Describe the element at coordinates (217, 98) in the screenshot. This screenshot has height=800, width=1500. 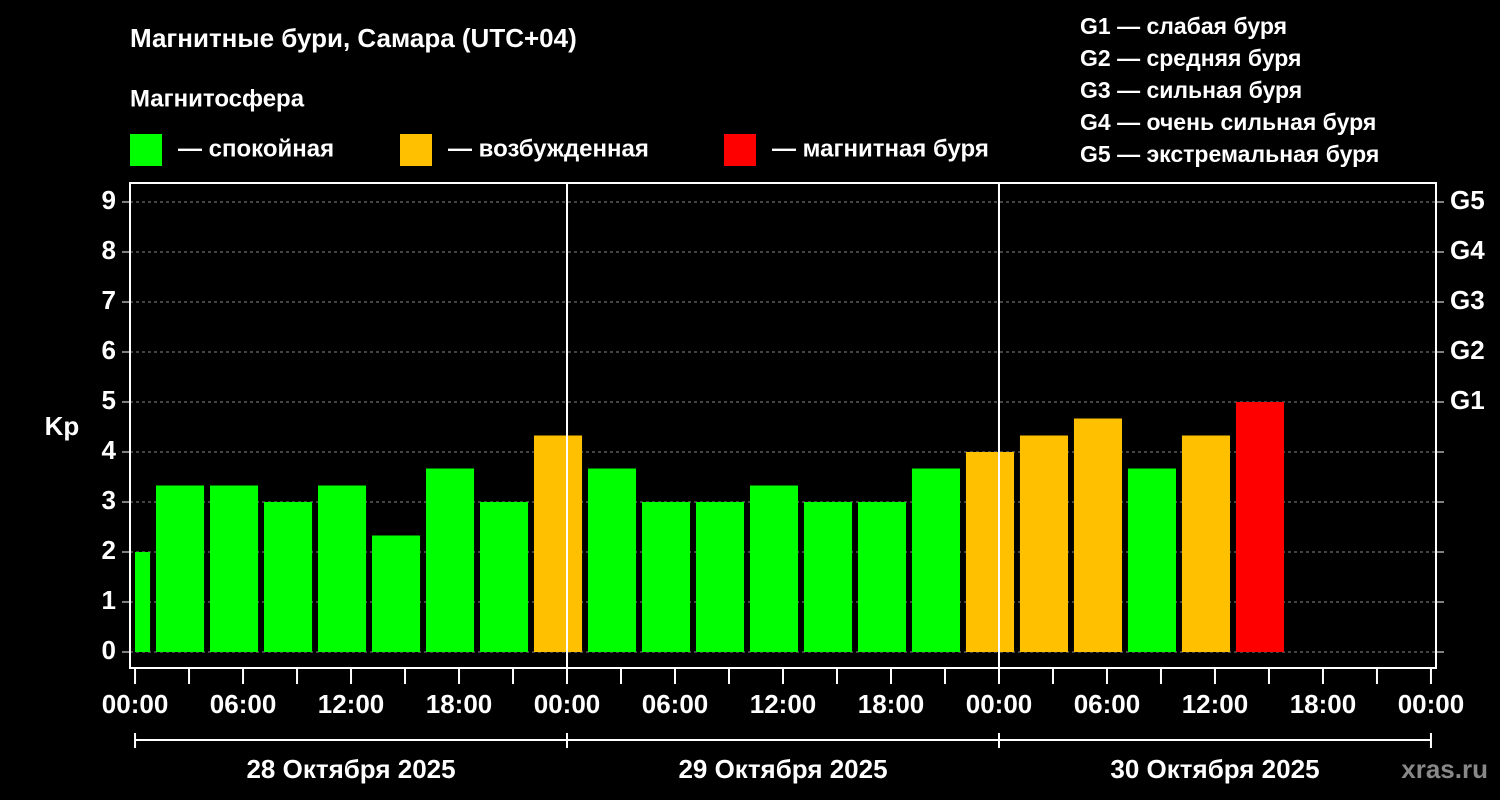
I see `legend-title: Магнитосфера` at that location.